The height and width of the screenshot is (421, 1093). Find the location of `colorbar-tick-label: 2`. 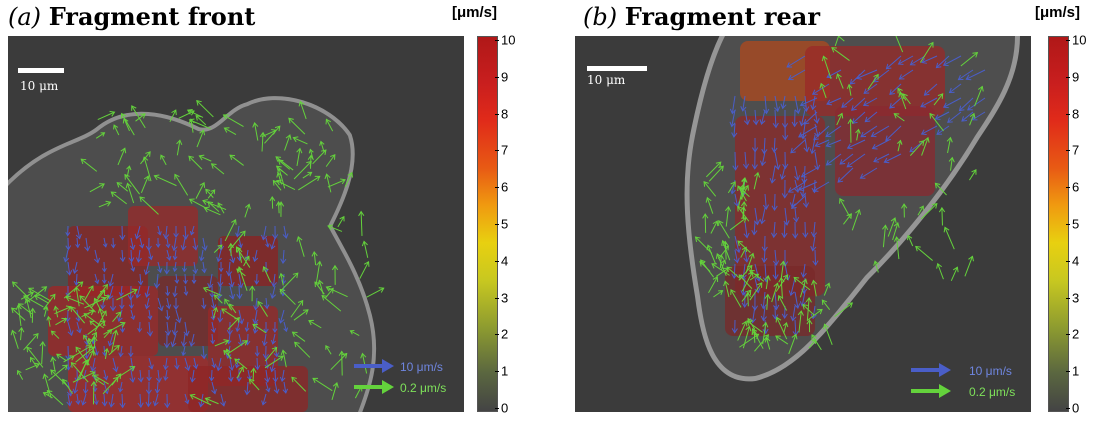

colorbar-tick-label: 2 is located at coordinates (1076, 334).